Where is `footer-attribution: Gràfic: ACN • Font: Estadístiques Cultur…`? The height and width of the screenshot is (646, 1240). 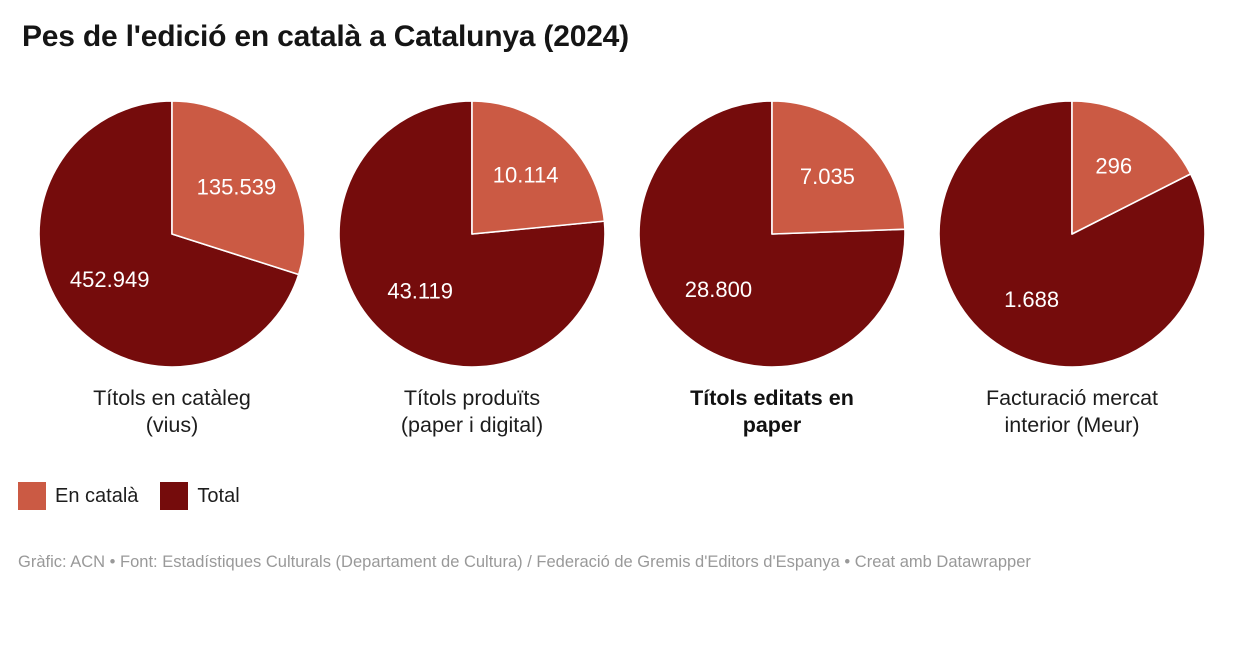
footer-attribution: Gràfic: ACN • Font: Estadístiques Cultur… is located at coordinates (524, 562).